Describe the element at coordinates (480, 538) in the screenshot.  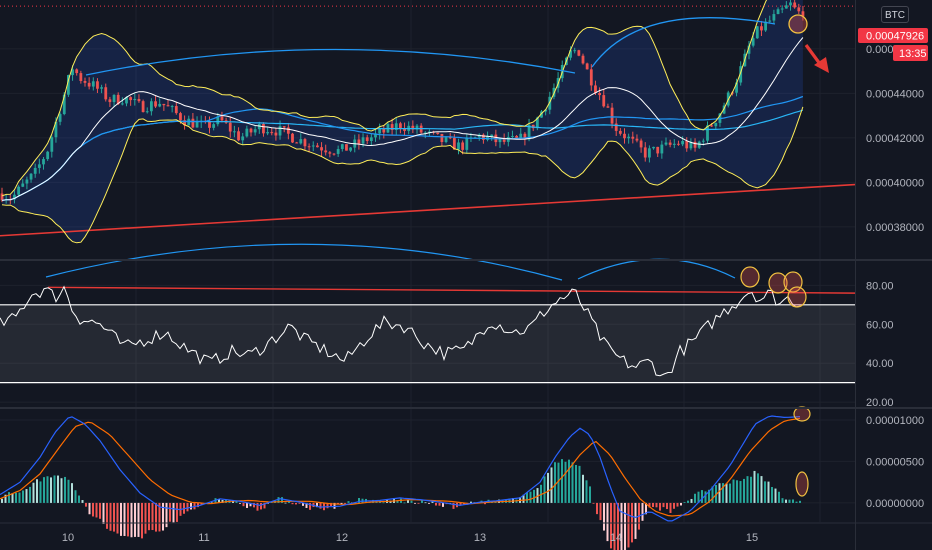
I see `time-axis-tick-label: 13` at that location.